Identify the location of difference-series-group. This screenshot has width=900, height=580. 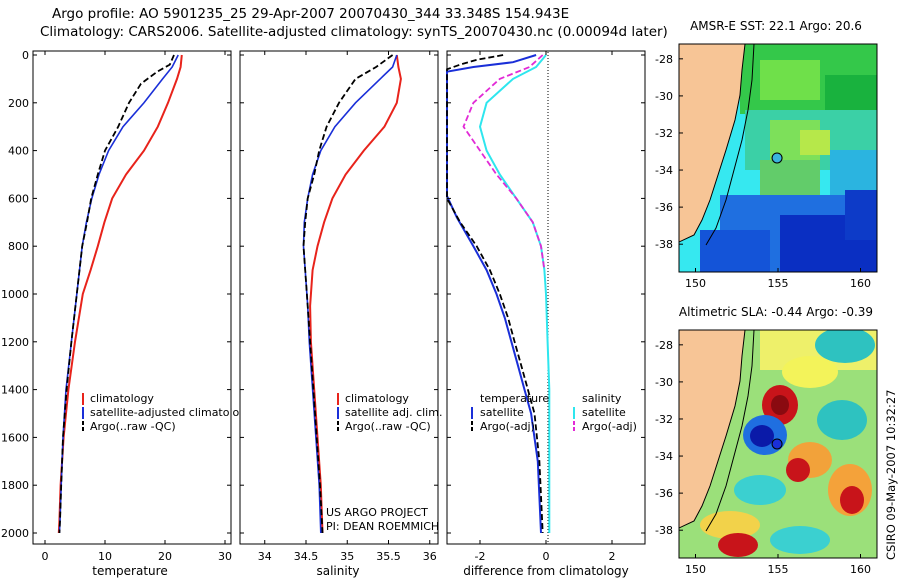
(498, 294).